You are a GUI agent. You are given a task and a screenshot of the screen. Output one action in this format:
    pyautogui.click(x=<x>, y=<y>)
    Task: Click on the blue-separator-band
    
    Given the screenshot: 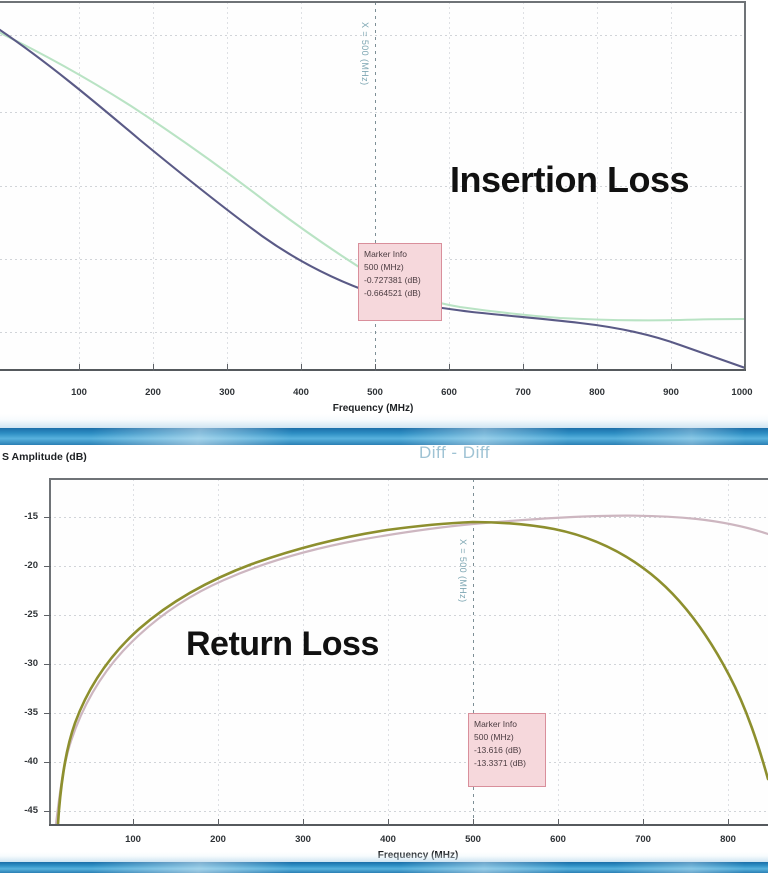 What is the action you would take?
    pyautogui.click(x=384, y=436)
    